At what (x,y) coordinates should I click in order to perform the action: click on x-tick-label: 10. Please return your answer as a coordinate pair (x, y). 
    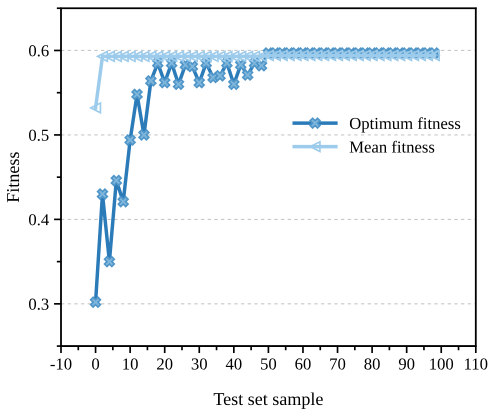
    Looking at the image, I should click on (130, 364).